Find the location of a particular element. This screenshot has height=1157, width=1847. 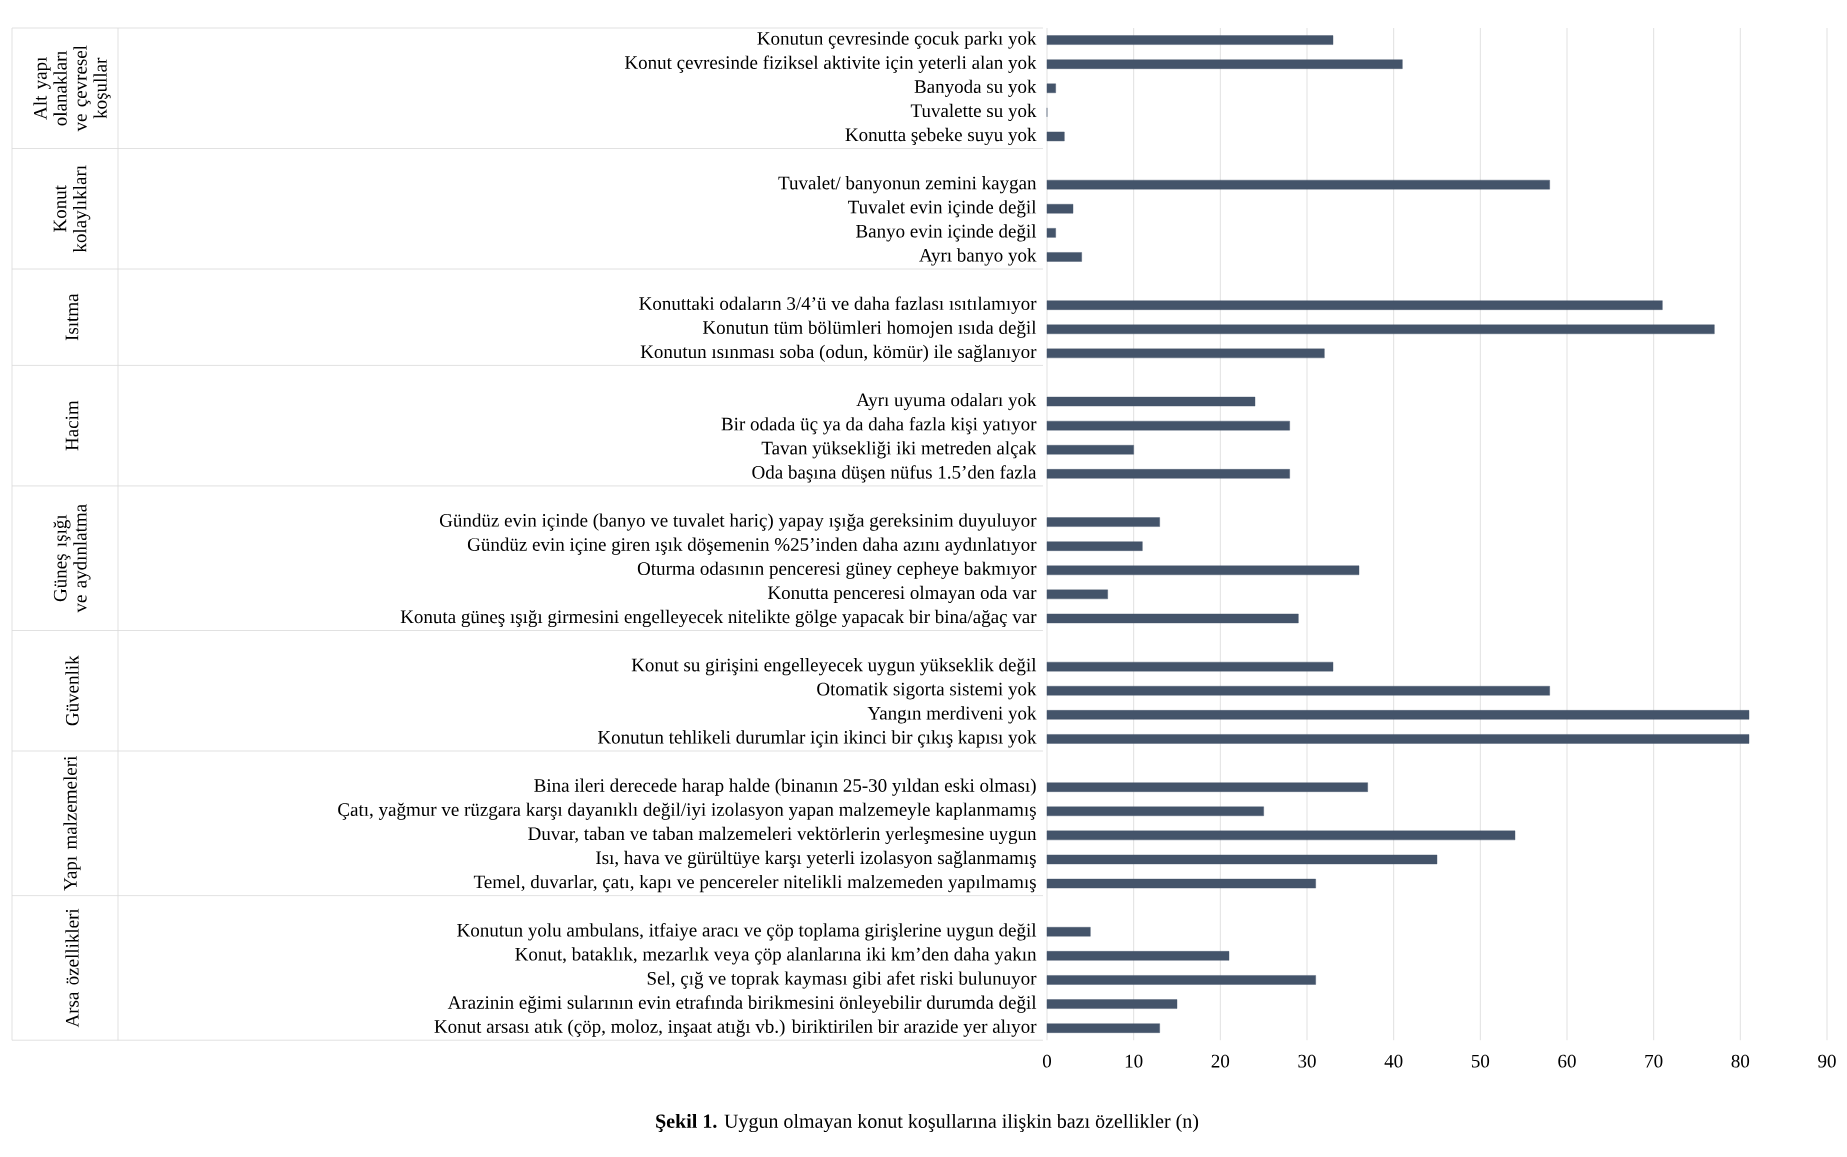

y-tick-label: Tuvalet evin içinde değil is located at coordinates (942, 209).